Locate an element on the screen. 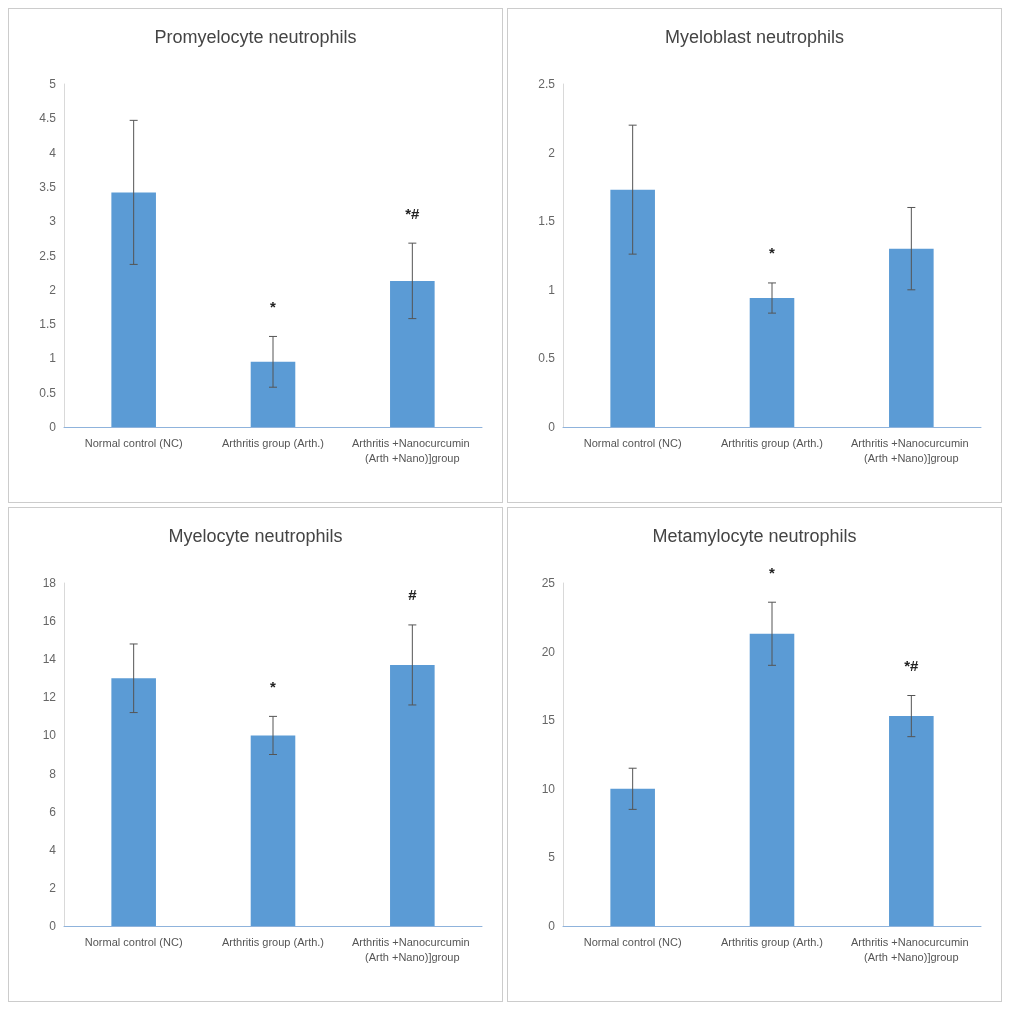  y-tick-label: 16 is located at coordinates (49, 621).